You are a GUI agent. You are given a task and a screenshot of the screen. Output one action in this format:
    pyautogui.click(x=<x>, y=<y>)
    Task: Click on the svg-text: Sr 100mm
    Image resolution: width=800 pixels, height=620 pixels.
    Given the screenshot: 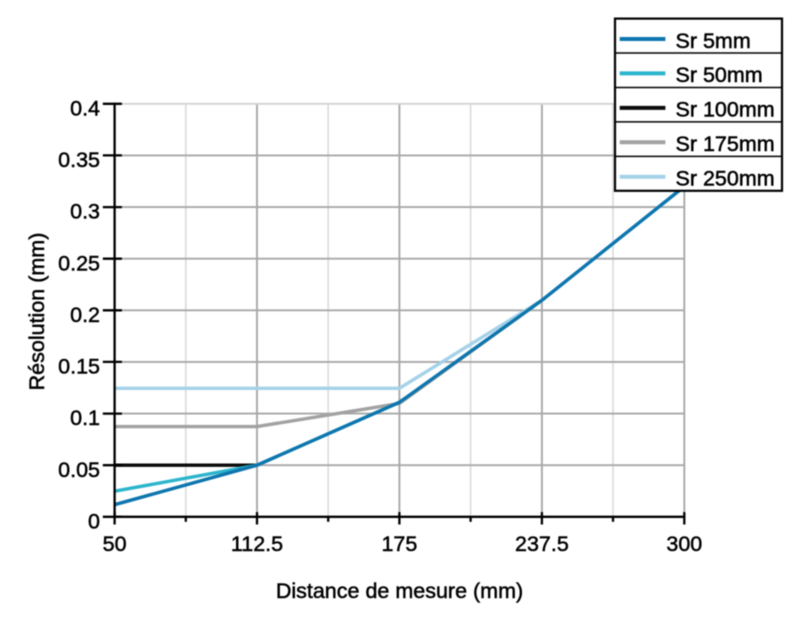 What is the action you would take?
    pyautogui.click(x=725, y=110)
    